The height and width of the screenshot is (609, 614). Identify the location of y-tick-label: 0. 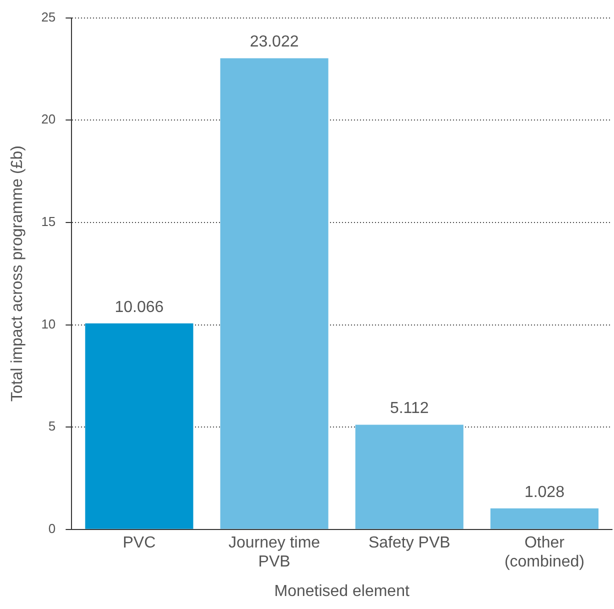
(52, 528).